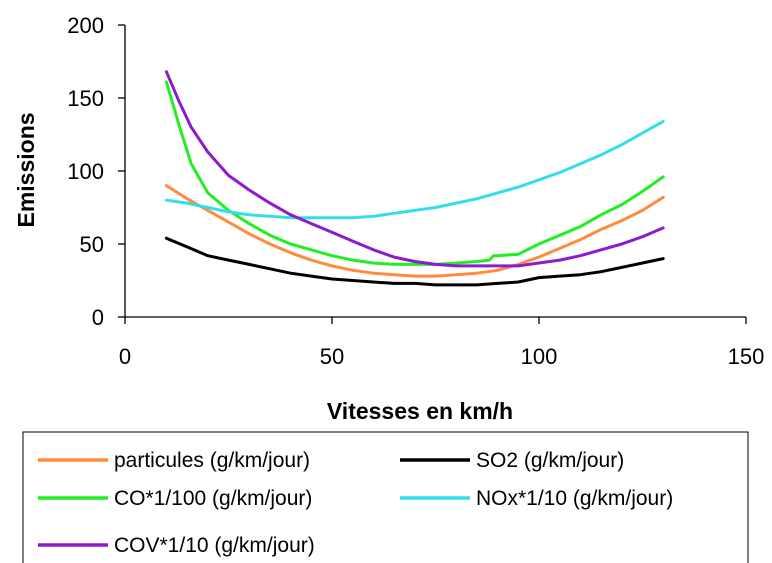 The image size is (772, 563). What do you see at coordinates (213, 498) in the screenshot?
I see `legend-label: CO*1/100 (g/km/jour)` at bounding box center [213, 498].